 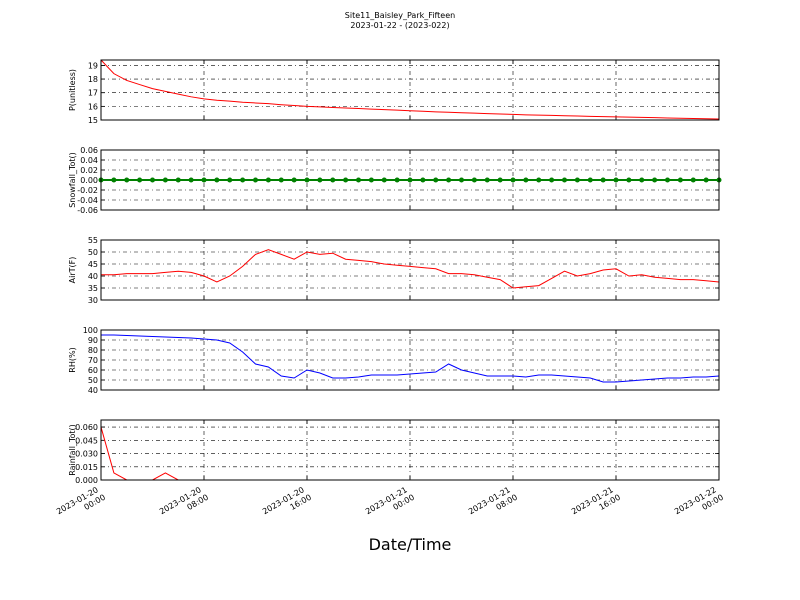 What do you see at coordinates (399, 25) in the screenshot?
I see `chart-subtitle: 2023-01-22 - (2023-022)` at bounding box center [399, 25].